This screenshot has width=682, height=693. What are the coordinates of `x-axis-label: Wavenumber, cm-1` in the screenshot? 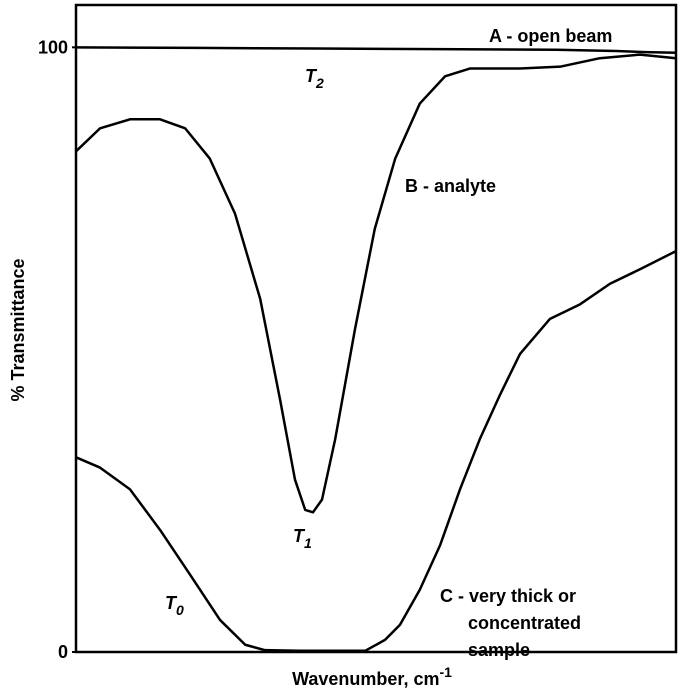 It's located at (372, 676).